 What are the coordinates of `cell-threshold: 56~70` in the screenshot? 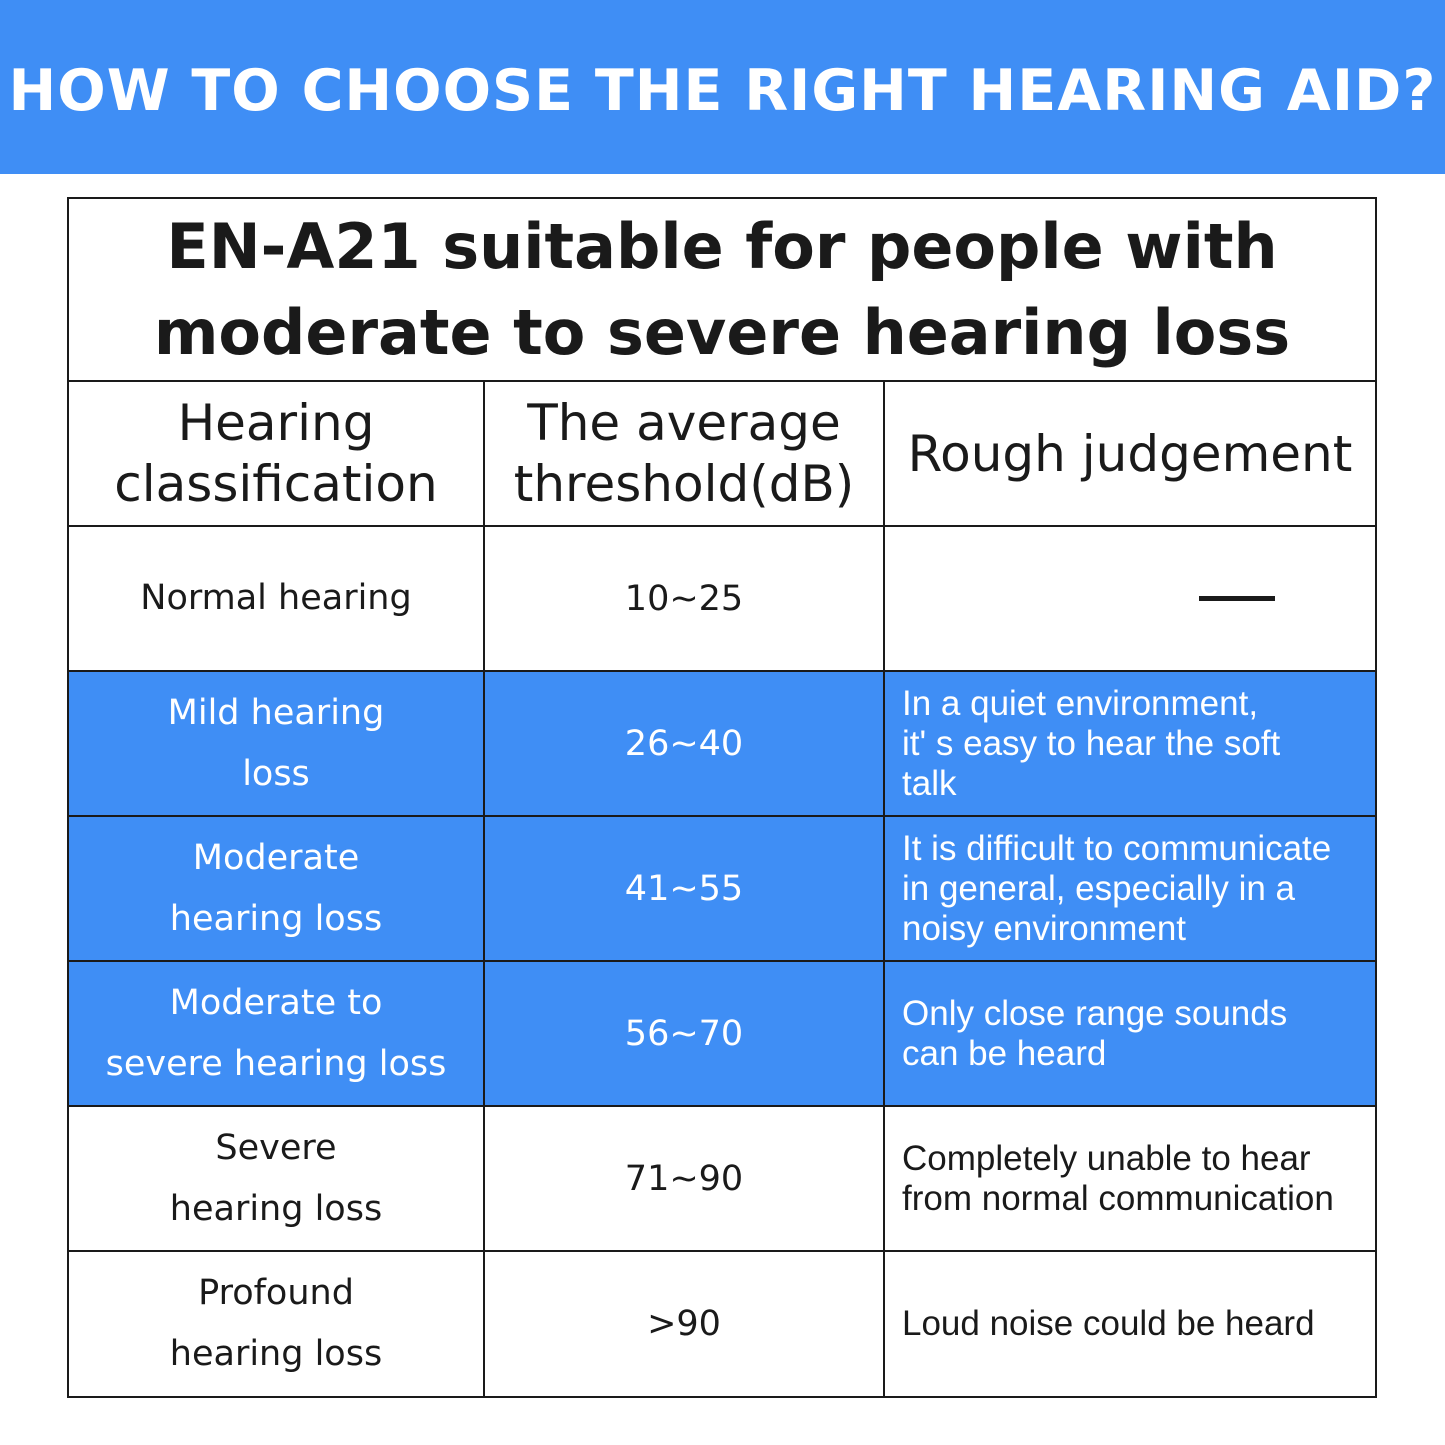 It's located at (685, 1033).